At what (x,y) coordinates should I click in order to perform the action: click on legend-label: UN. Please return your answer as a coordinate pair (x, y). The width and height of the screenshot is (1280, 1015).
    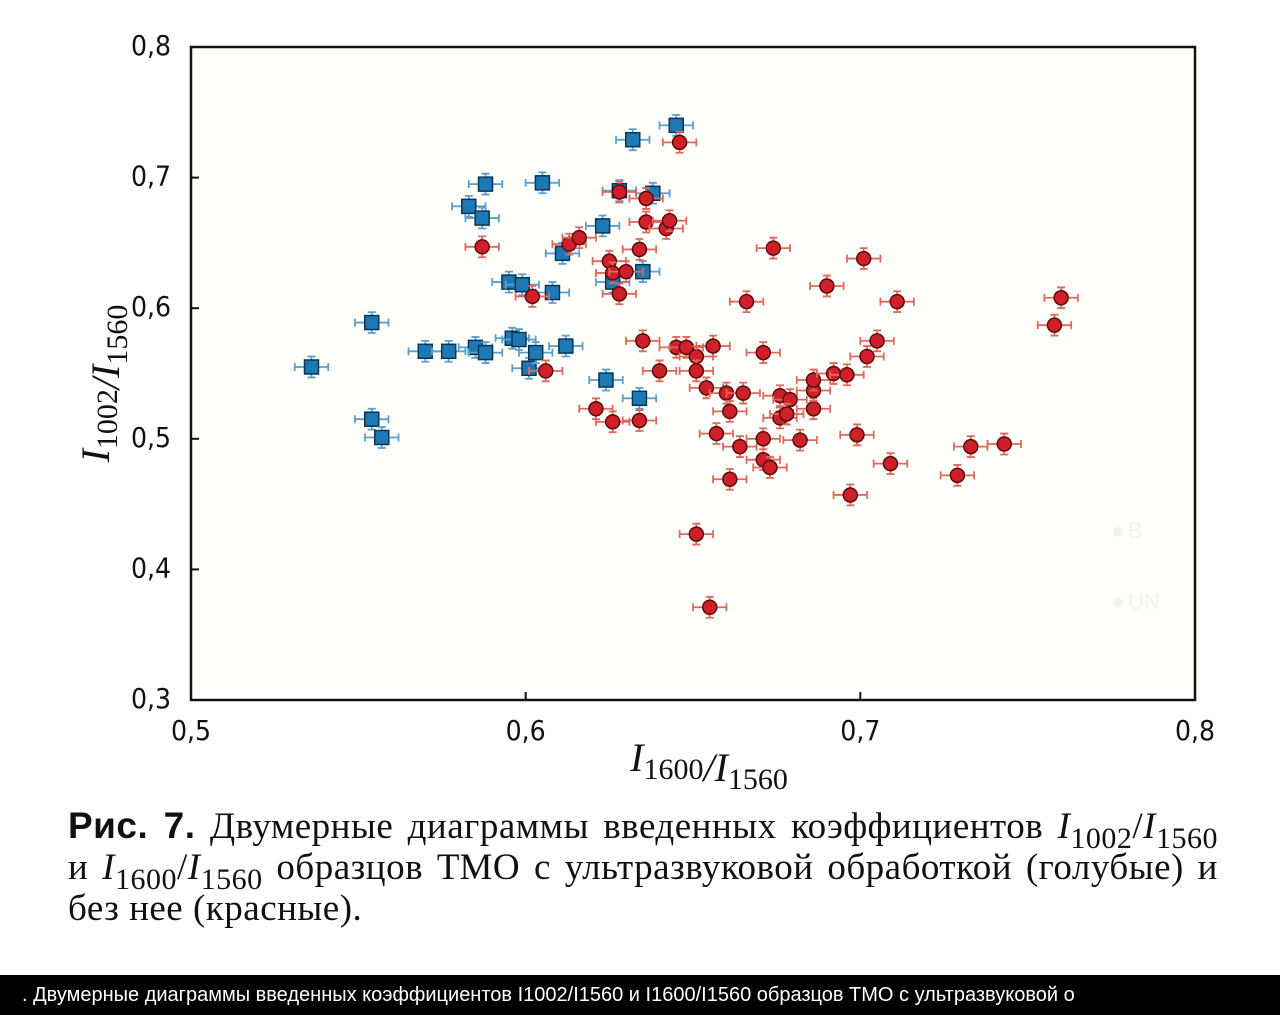
    Looking at the image, I should click on (1144, 601).